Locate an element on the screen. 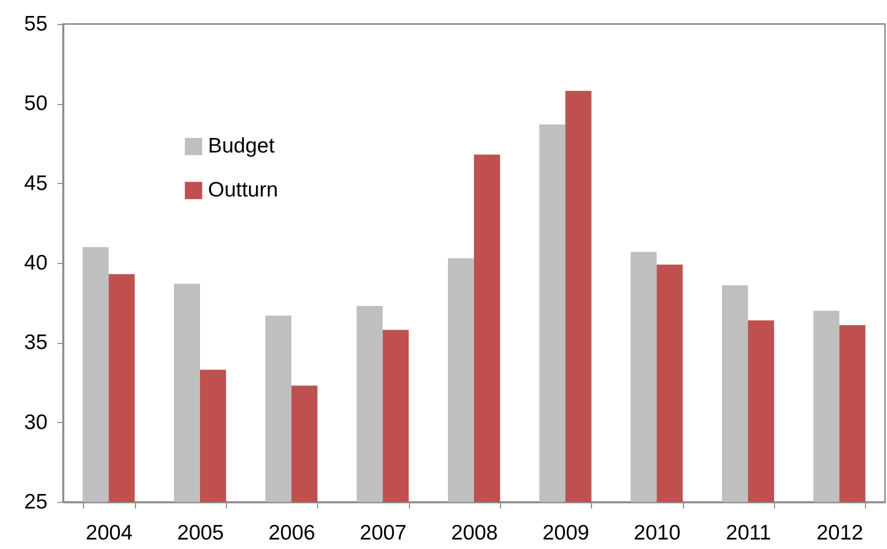 This screenshot has height=549, width=887. legend-label: Budget is located at coordinates (241, 146).